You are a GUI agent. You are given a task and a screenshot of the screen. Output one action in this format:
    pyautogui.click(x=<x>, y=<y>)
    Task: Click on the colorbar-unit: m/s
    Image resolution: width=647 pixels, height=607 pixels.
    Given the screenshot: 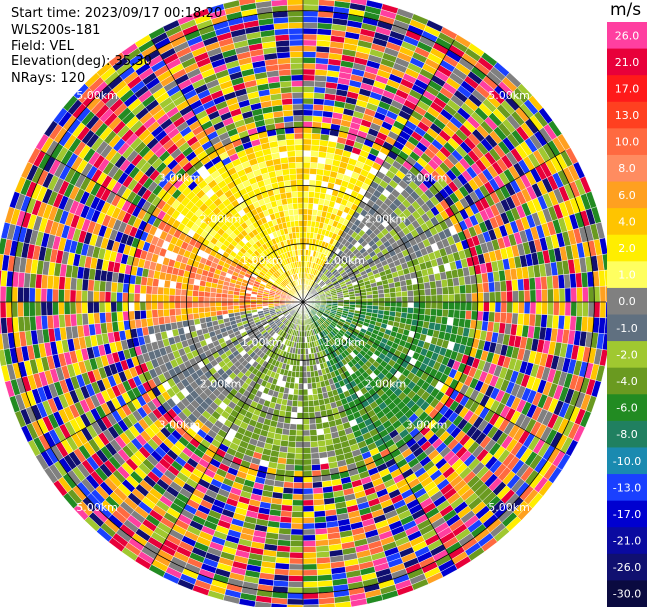 What is the action you would take?
    pyautogui.click(x=626, y=10)
    